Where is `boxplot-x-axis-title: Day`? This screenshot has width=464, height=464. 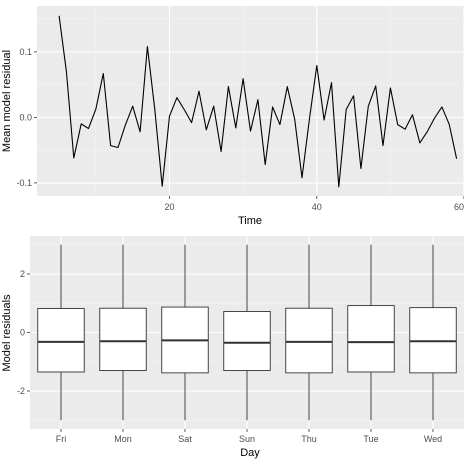 boxplot-x-axis-title: Day is located at coordinates (250, 453).